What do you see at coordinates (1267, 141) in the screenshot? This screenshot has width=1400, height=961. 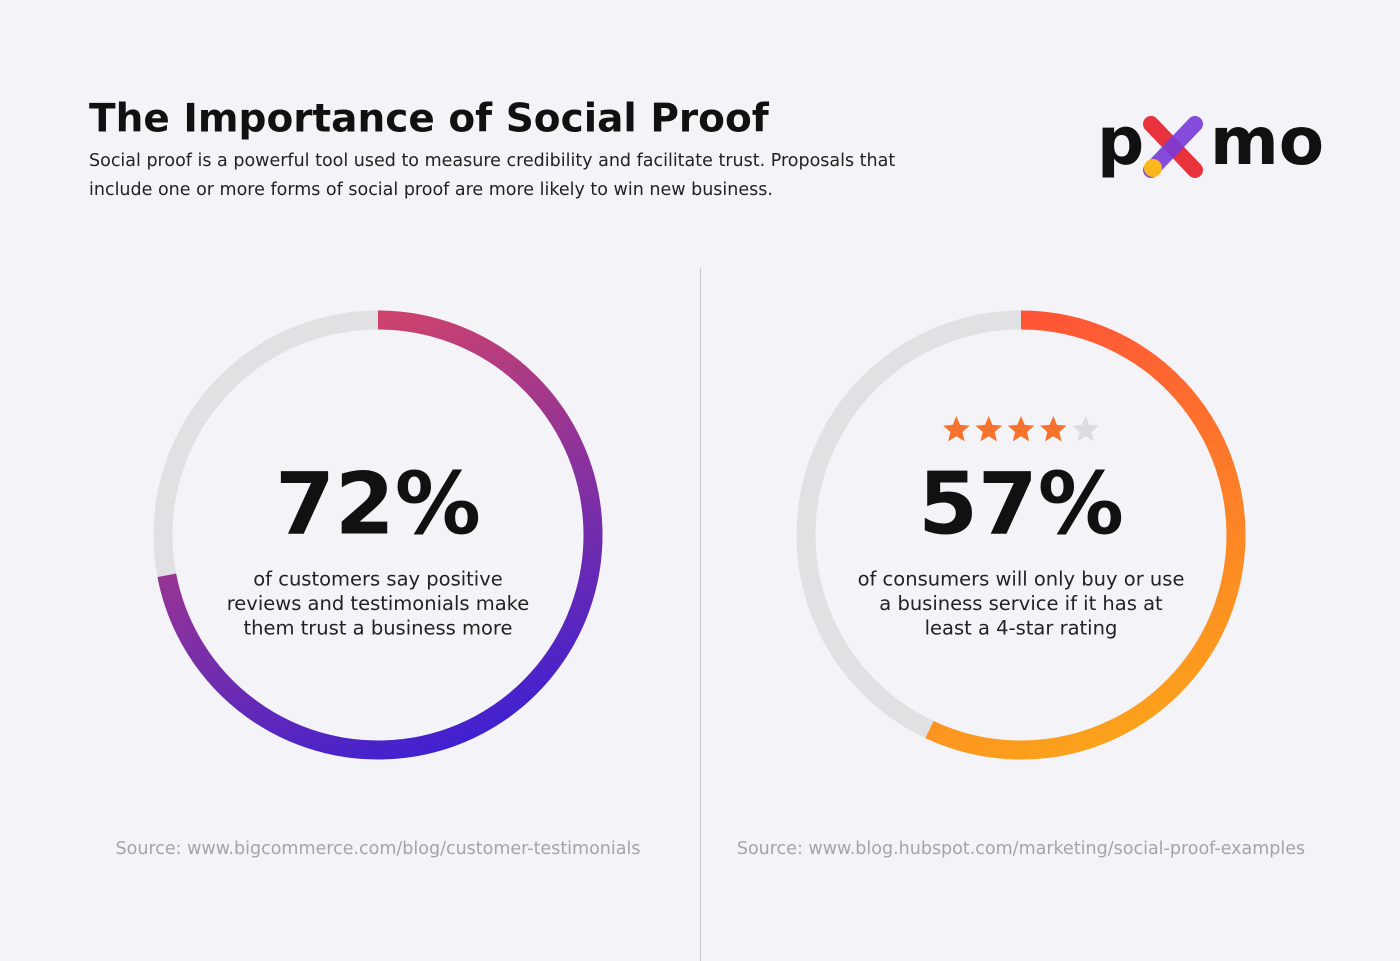 I see `logo-text: mo` at bounding box center [1267, 141].